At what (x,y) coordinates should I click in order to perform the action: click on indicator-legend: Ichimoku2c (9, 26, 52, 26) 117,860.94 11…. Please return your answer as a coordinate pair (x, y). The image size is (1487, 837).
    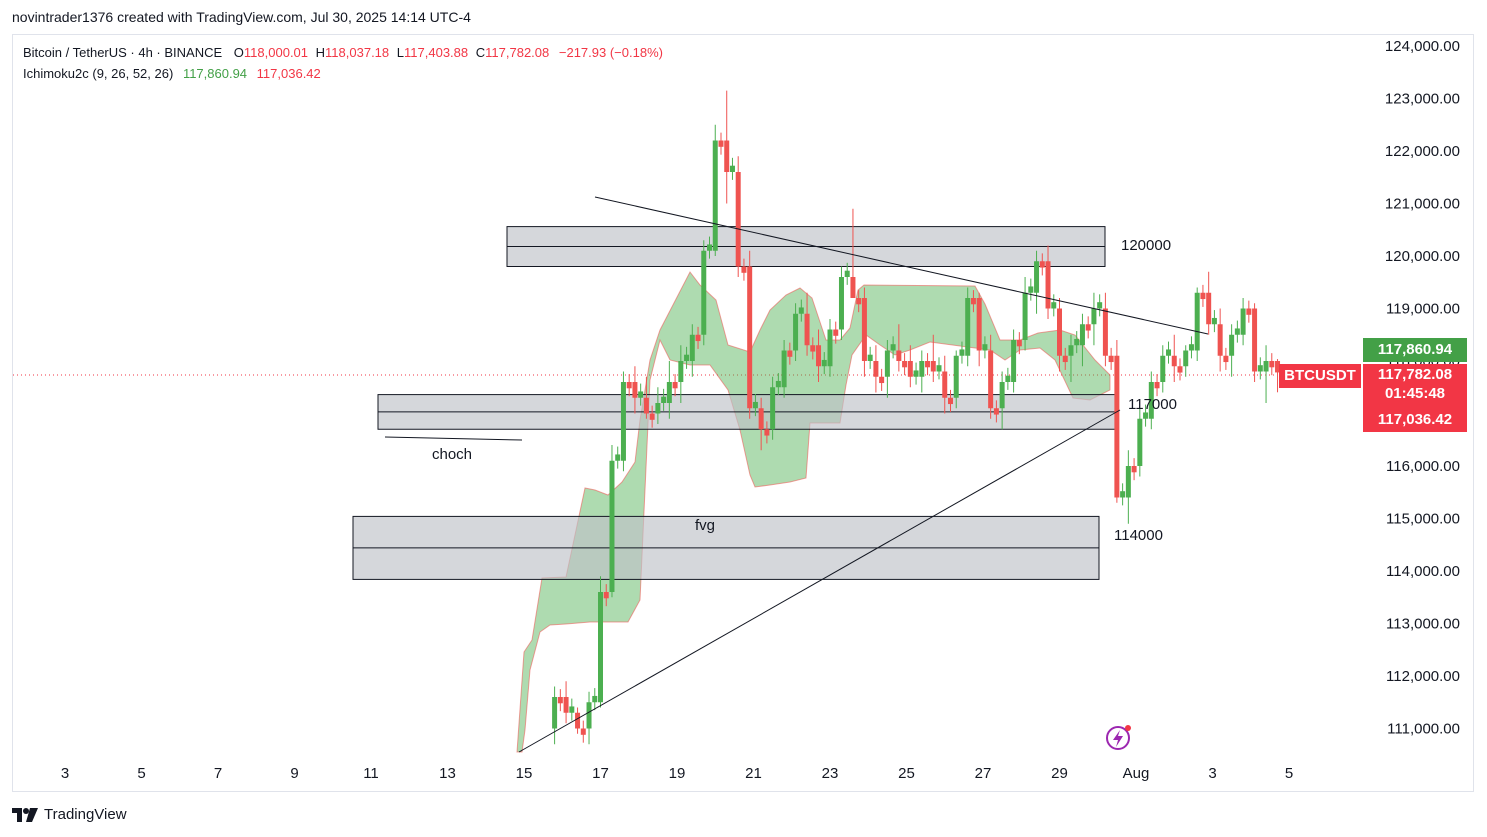
    Looking at the image, I should click on (172, 73).